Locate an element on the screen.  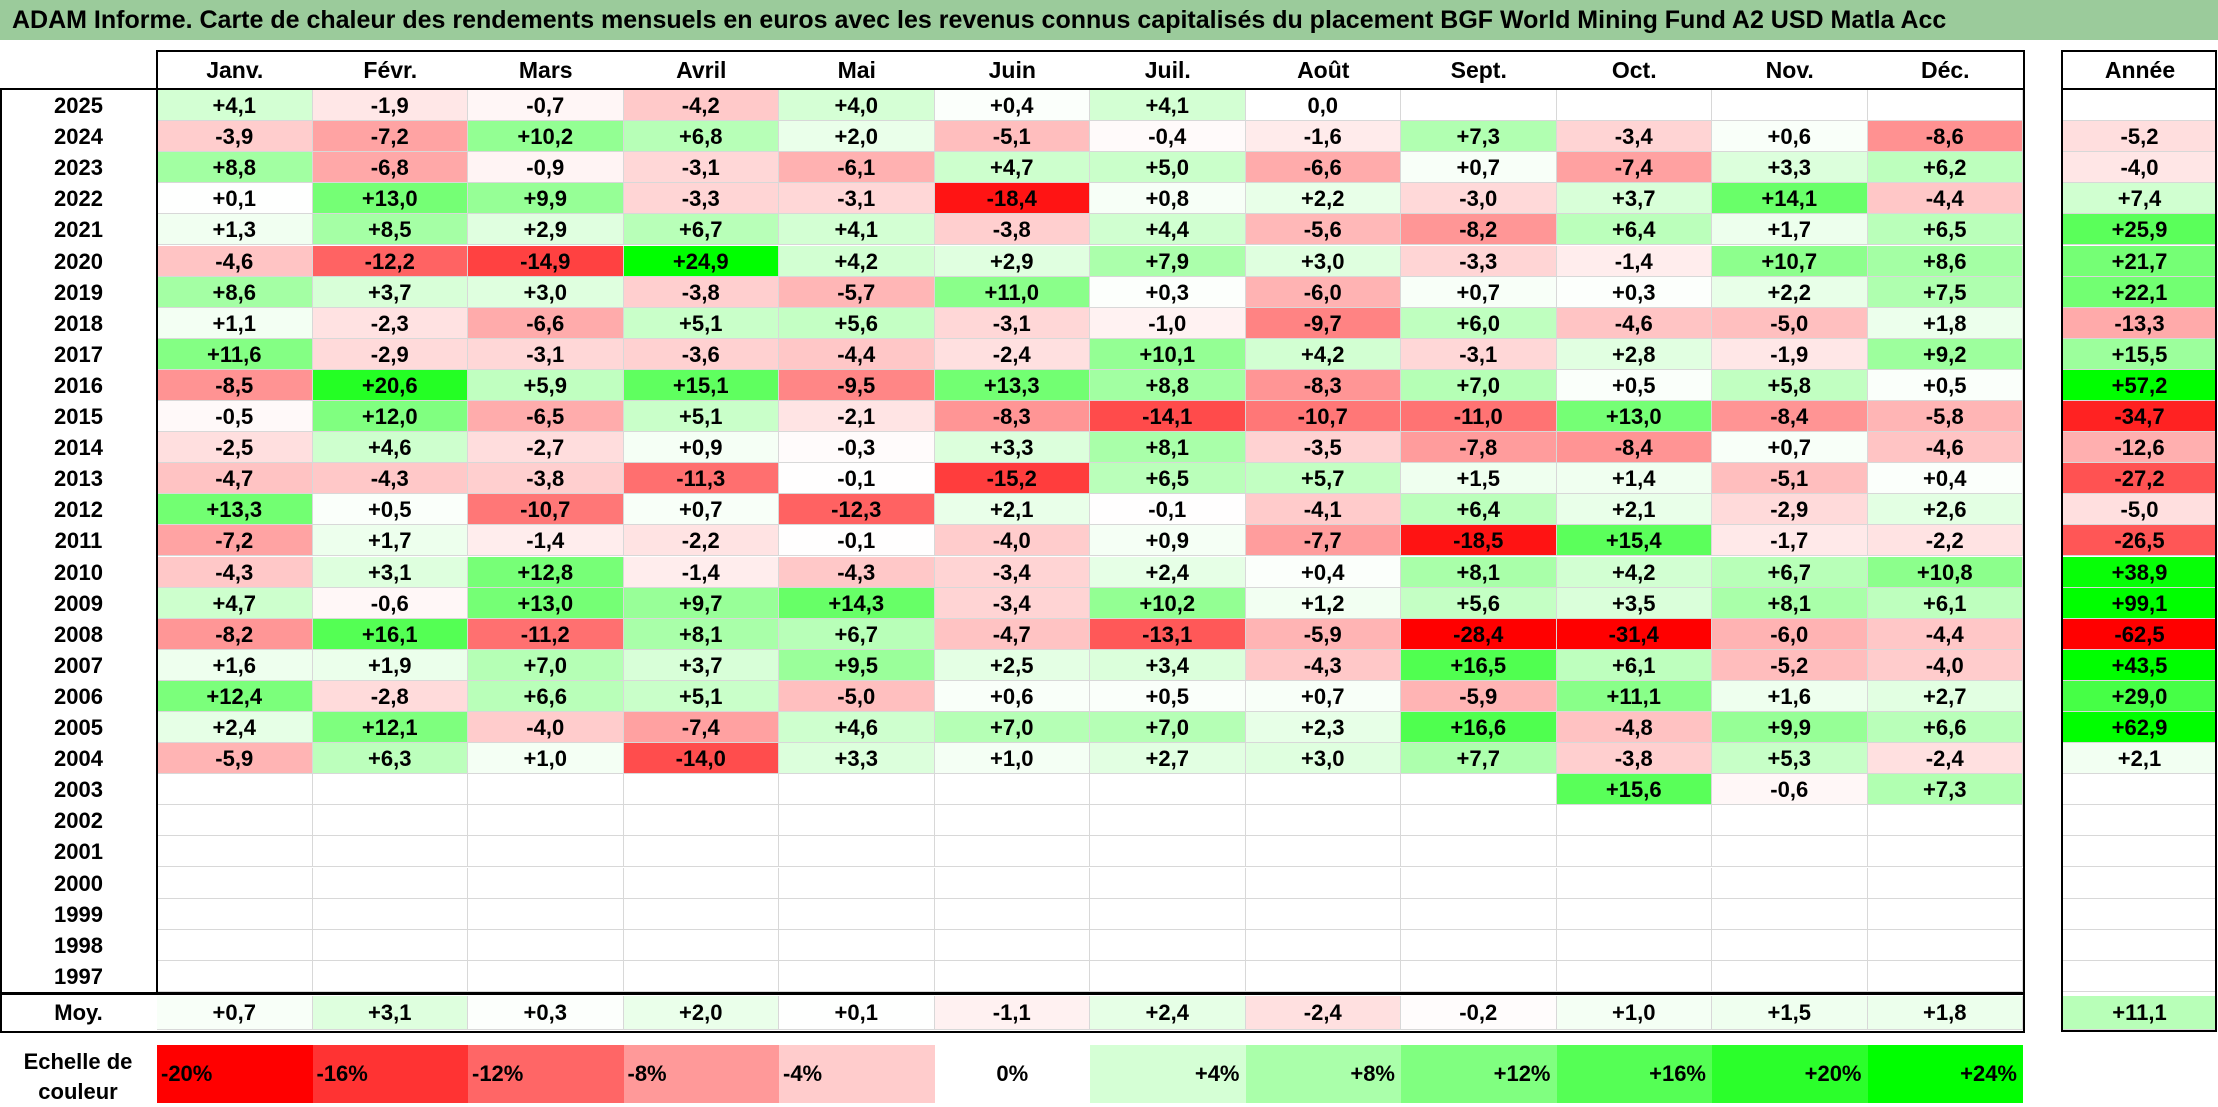
heatmap-cell: -8,4 is located at coordinates (1634, 448).